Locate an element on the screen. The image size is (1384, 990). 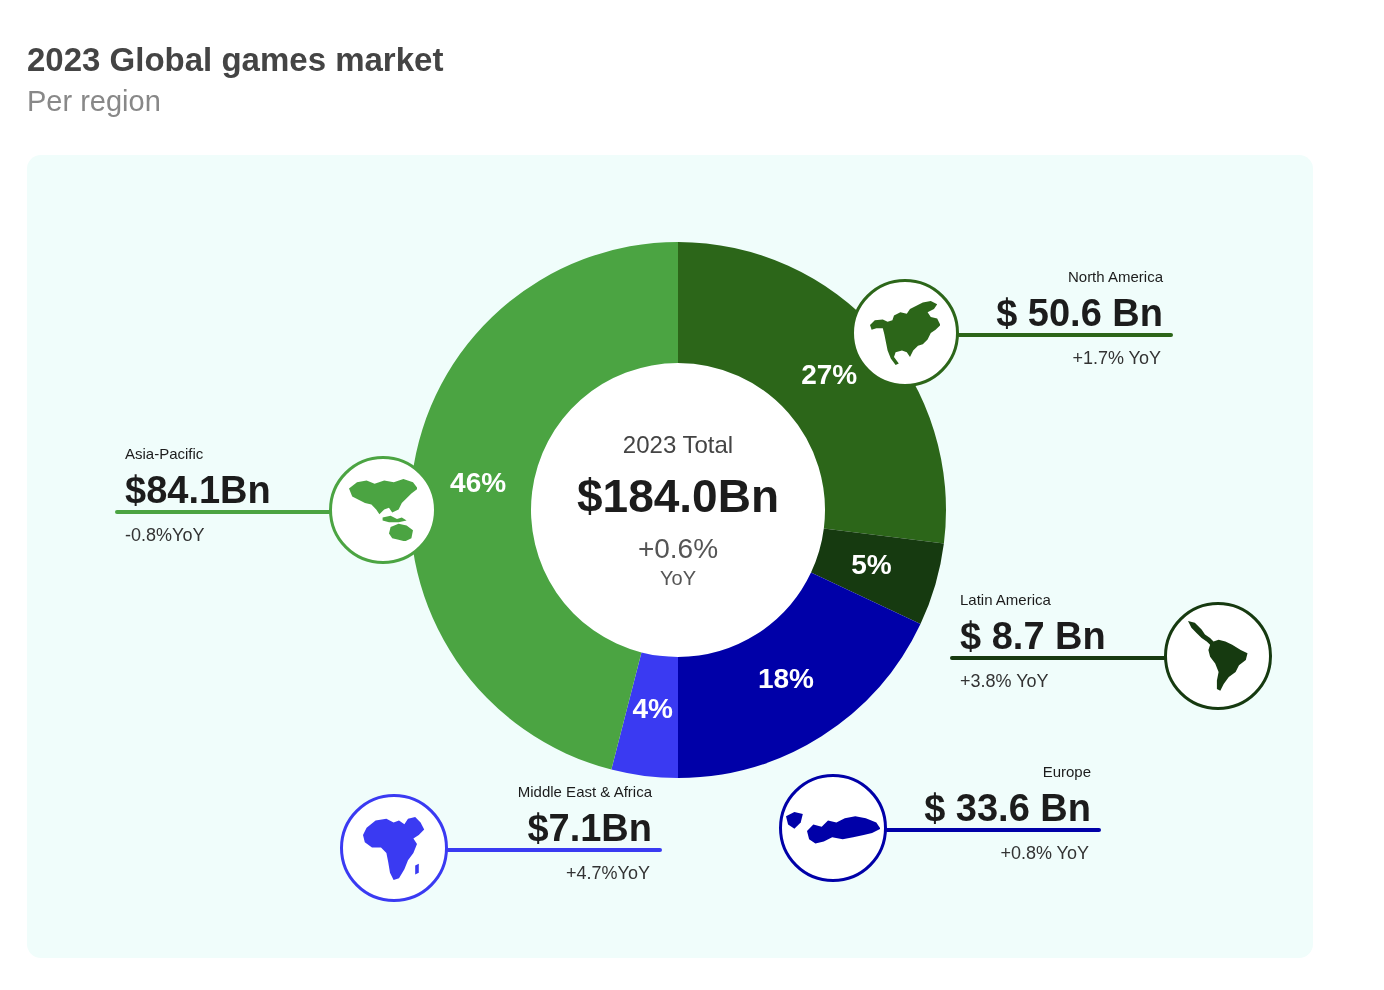
text: $84.1Bn is located at coordinates (198, 490).